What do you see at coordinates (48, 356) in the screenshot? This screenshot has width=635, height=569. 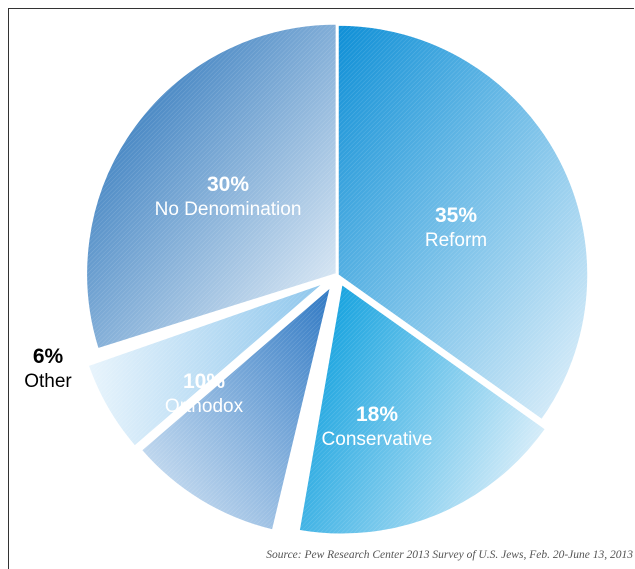 I see `slice-value-label-other: 6%` at bounding box center [48, 356].